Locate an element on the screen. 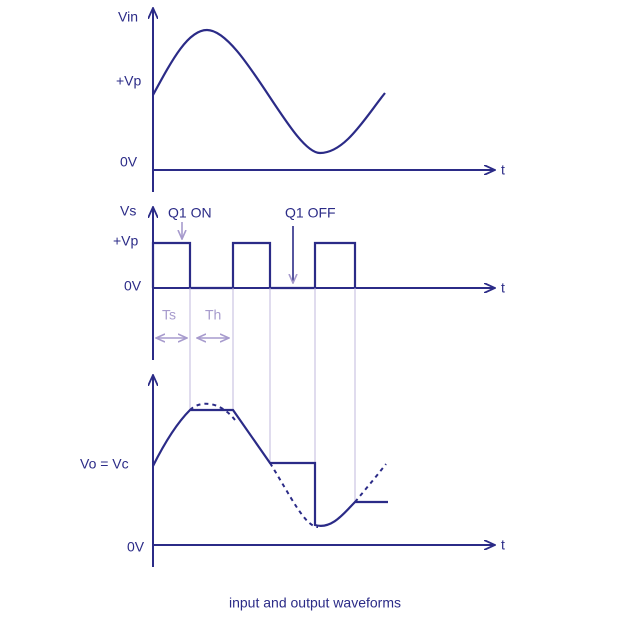  y-label: Vs is located at coordinates (128, 211).